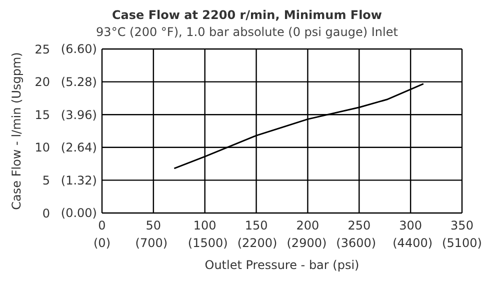 Image resolution: width=494 pixels, height=286 pixels. Describe the element at coordinates (42, 115) in the screenshot. I see `y-tick-label: 15` at that location.